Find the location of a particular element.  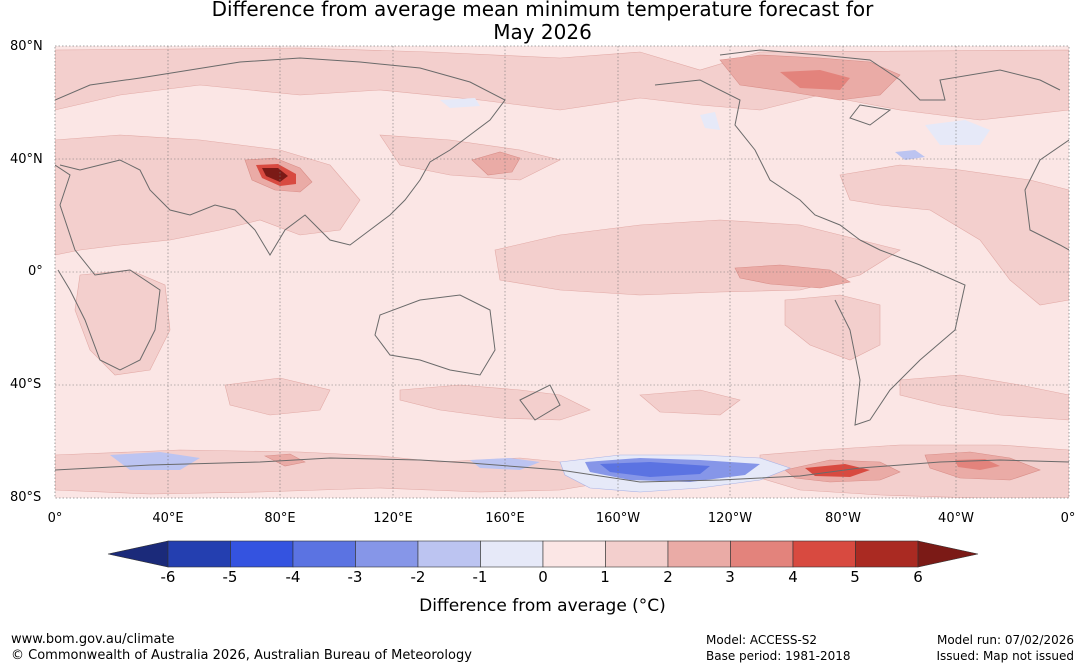

lat-label-40n: 40°N is located at coordinates (26, 159).